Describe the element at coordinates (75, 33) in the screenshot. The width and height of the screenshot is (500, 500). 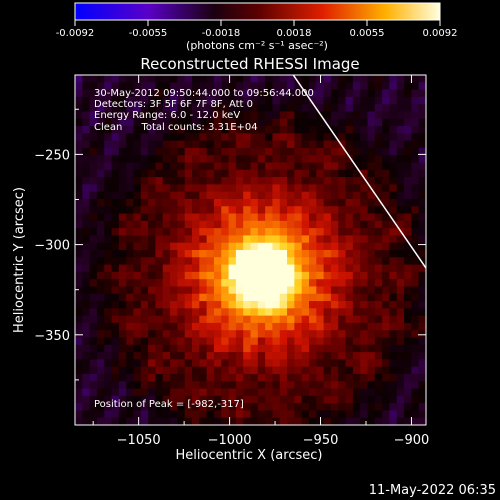
I see `colorbar-tick-label: -0.0092` at that location.